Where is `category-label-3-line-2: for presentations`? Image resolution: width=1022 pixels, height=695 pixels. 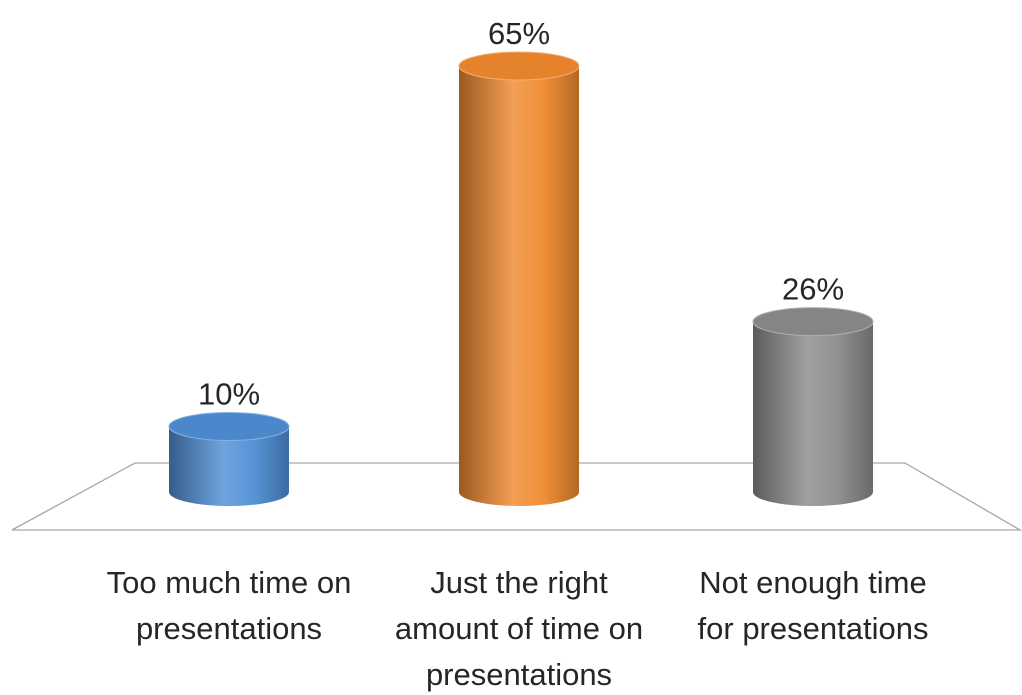 category-label-3-line-2: for presentations is located at coordinates (813, 628).